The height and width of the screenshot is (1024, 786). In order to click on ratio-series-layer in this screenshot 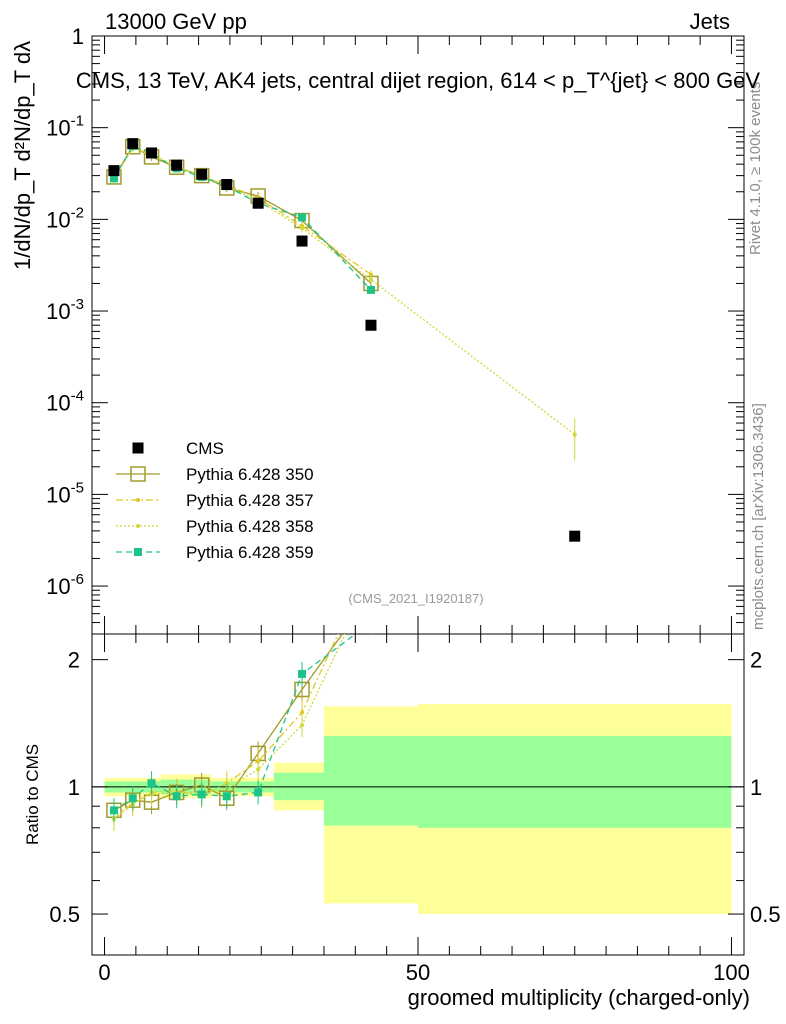, I will do `click(240, 695)`.